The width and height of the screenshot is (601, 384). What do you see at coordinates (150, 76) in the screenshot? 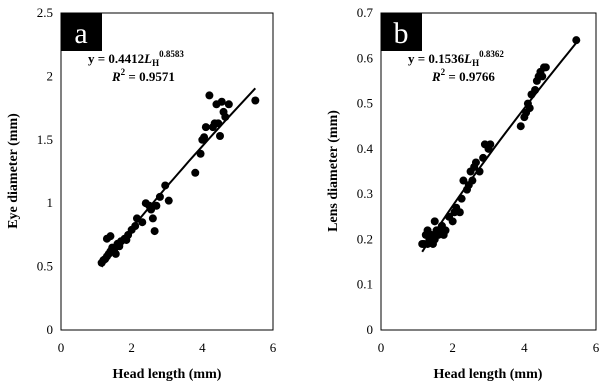
I see `r-squared-value: = 0.9571` at bounding box center [150, 76].